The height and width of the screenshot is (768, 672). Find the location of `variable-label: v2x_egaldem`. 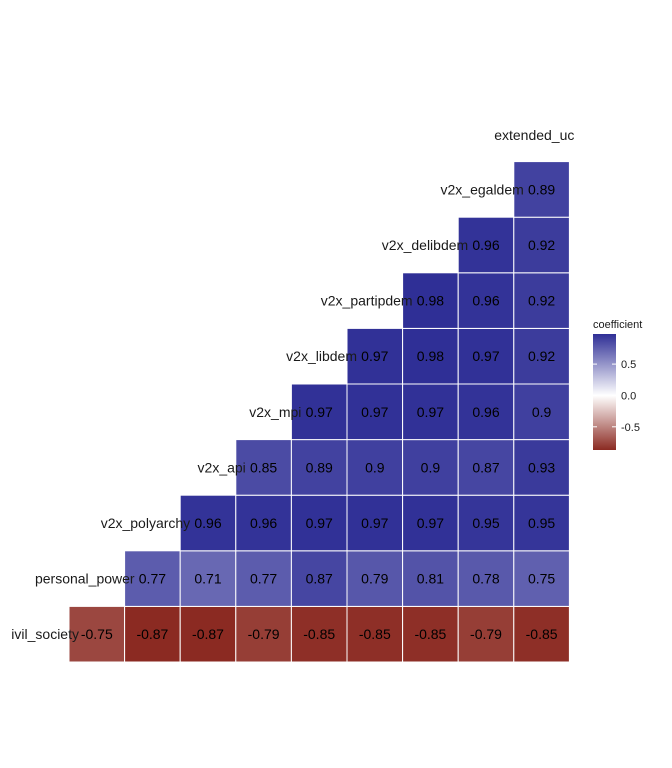

variable-label: v2x_egaldem is located at coordinates (482, 189).